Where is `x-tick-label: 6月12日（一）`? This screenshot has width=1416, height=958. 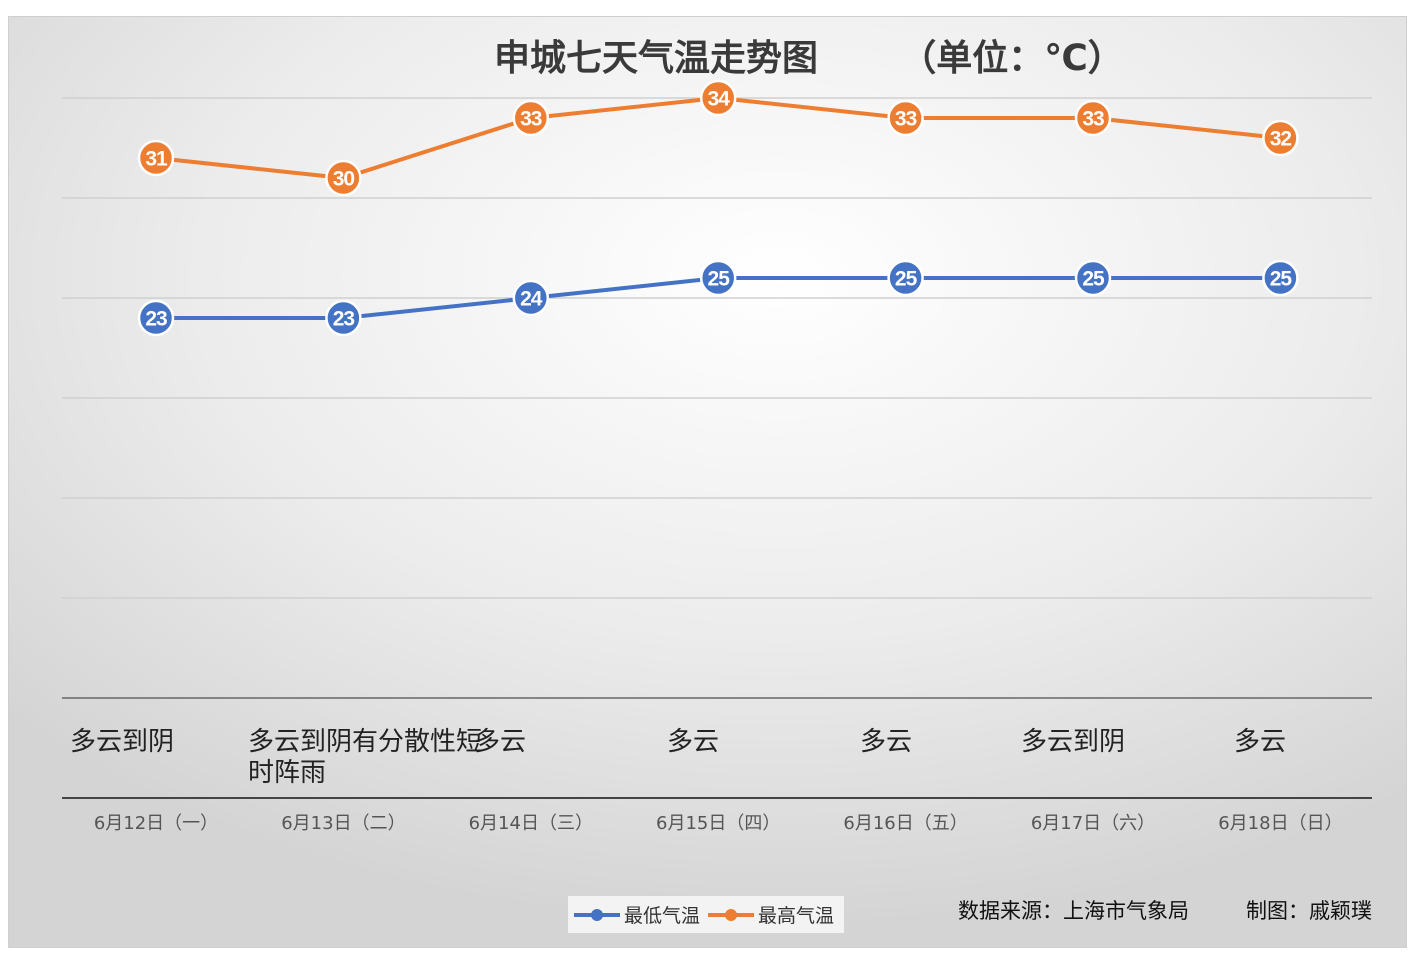
x-tick-label: 6月12日（一） is located at coordinates (156, 823).